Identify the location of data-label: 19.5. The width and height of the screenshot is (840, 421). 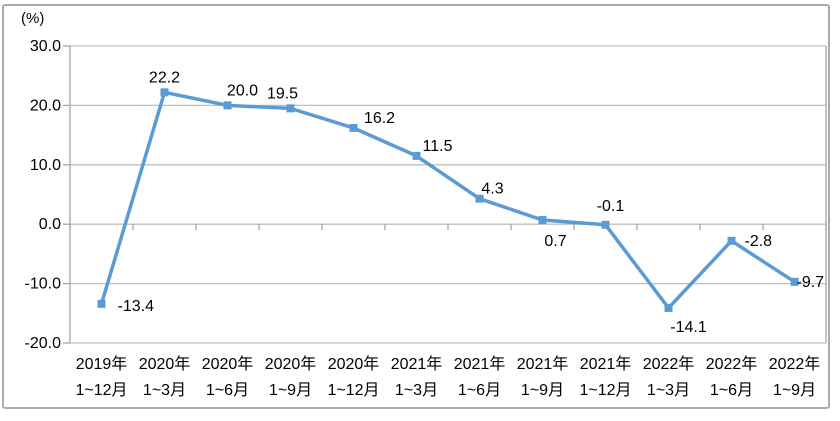
(282, 93).